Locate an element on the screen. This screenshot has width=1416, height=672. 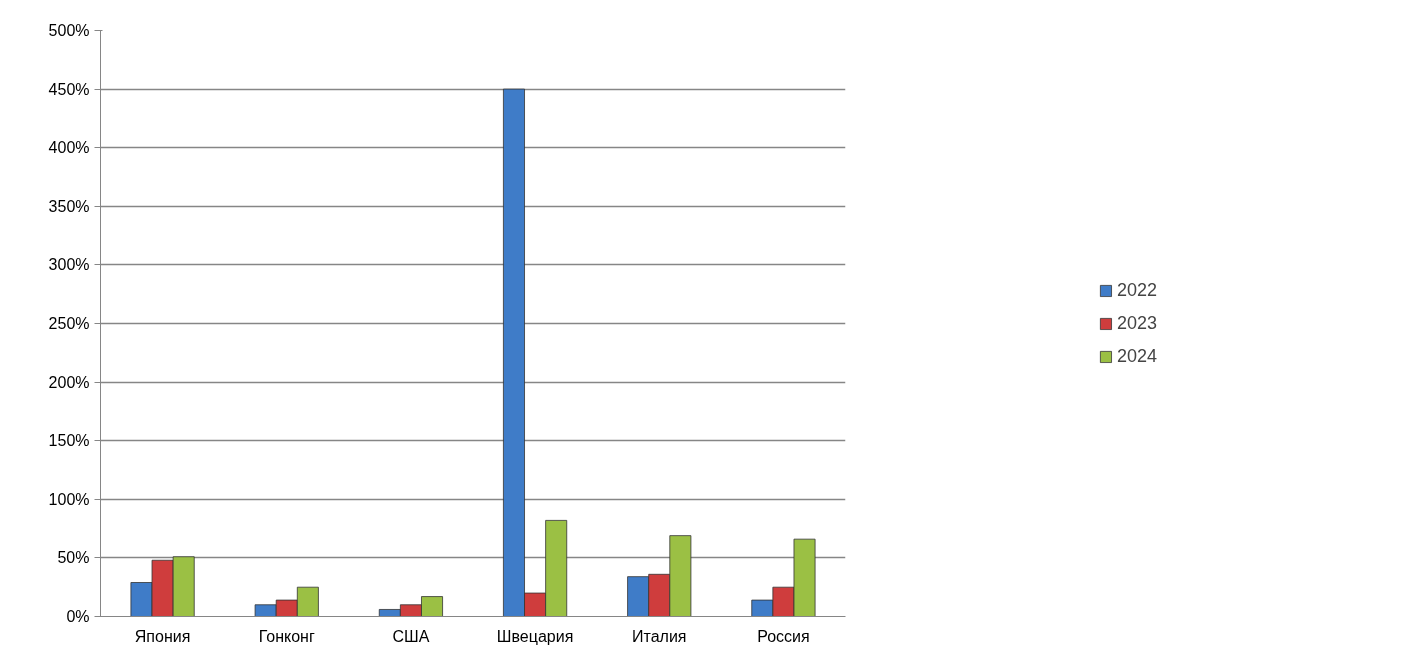
y-tick-label: 0% is located at coordinates (78, 616).